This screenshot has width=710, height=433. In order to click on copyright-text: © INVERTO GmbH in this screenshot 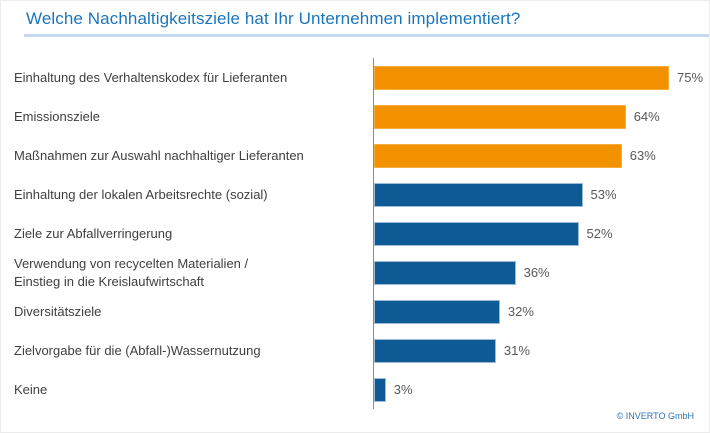, I will do `click(655, 416)`.